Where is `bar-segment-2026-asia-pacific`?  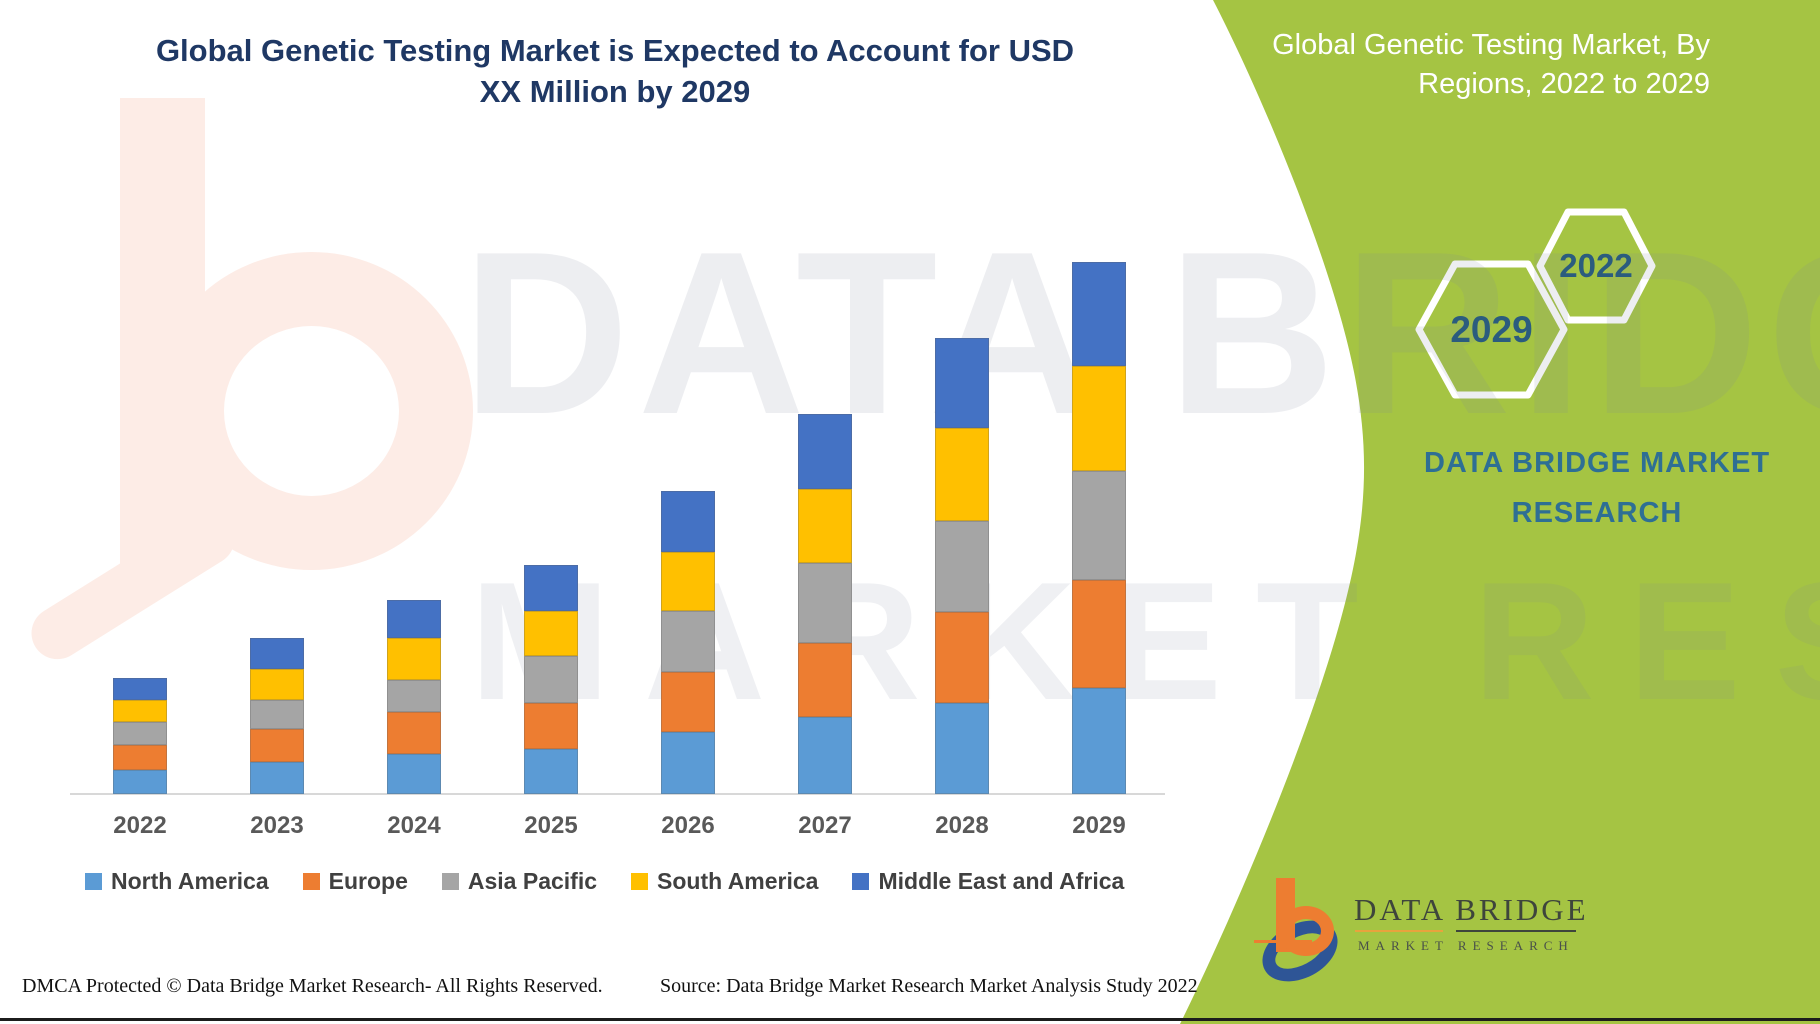 bar-segment-2026-asia-pacific is located at coordinates (688, 641).